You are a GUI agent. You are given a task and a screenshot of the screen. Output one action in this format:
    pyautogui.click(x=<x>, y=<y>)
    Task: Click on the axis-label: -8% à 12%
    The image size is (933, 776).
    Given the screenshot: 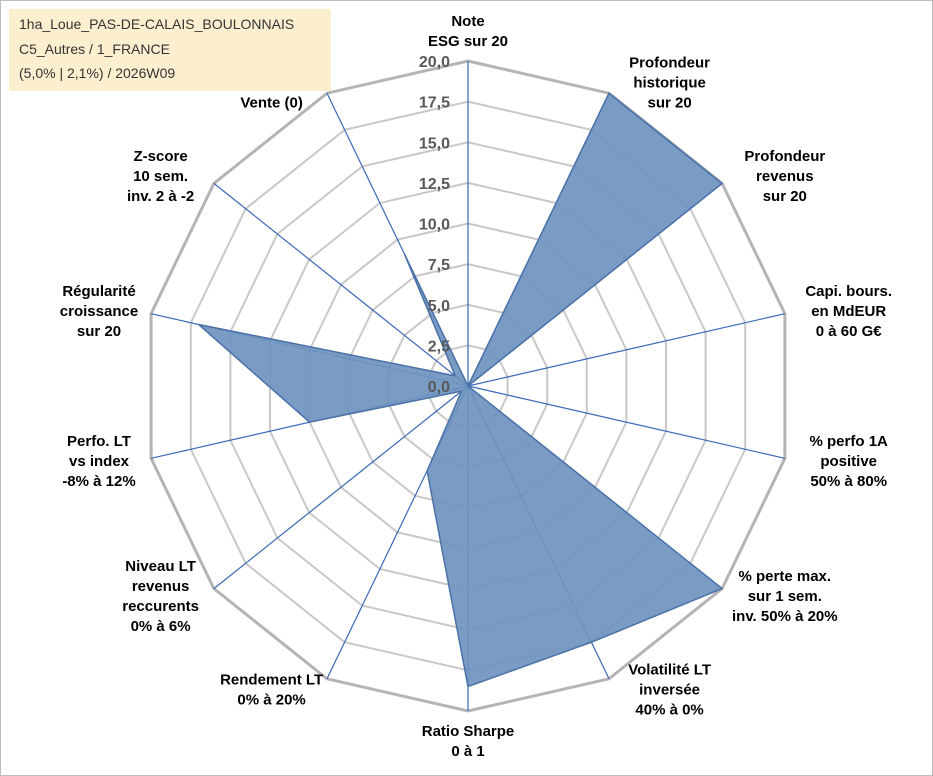 What is the action you would take?
    pyautogui.click(x=98, y=481)
    